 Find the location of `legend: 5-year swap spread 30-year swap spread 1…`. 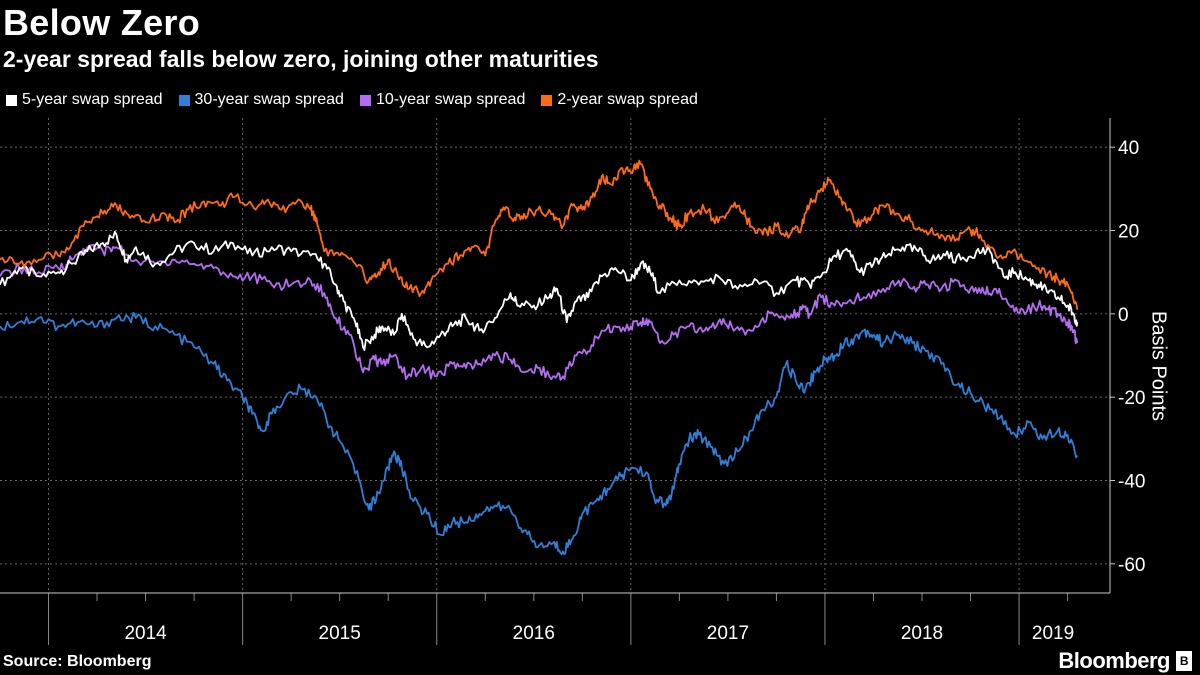

legend: 5-year swap spread 30-year swap spread 1… is located at coordinates (352, 100).